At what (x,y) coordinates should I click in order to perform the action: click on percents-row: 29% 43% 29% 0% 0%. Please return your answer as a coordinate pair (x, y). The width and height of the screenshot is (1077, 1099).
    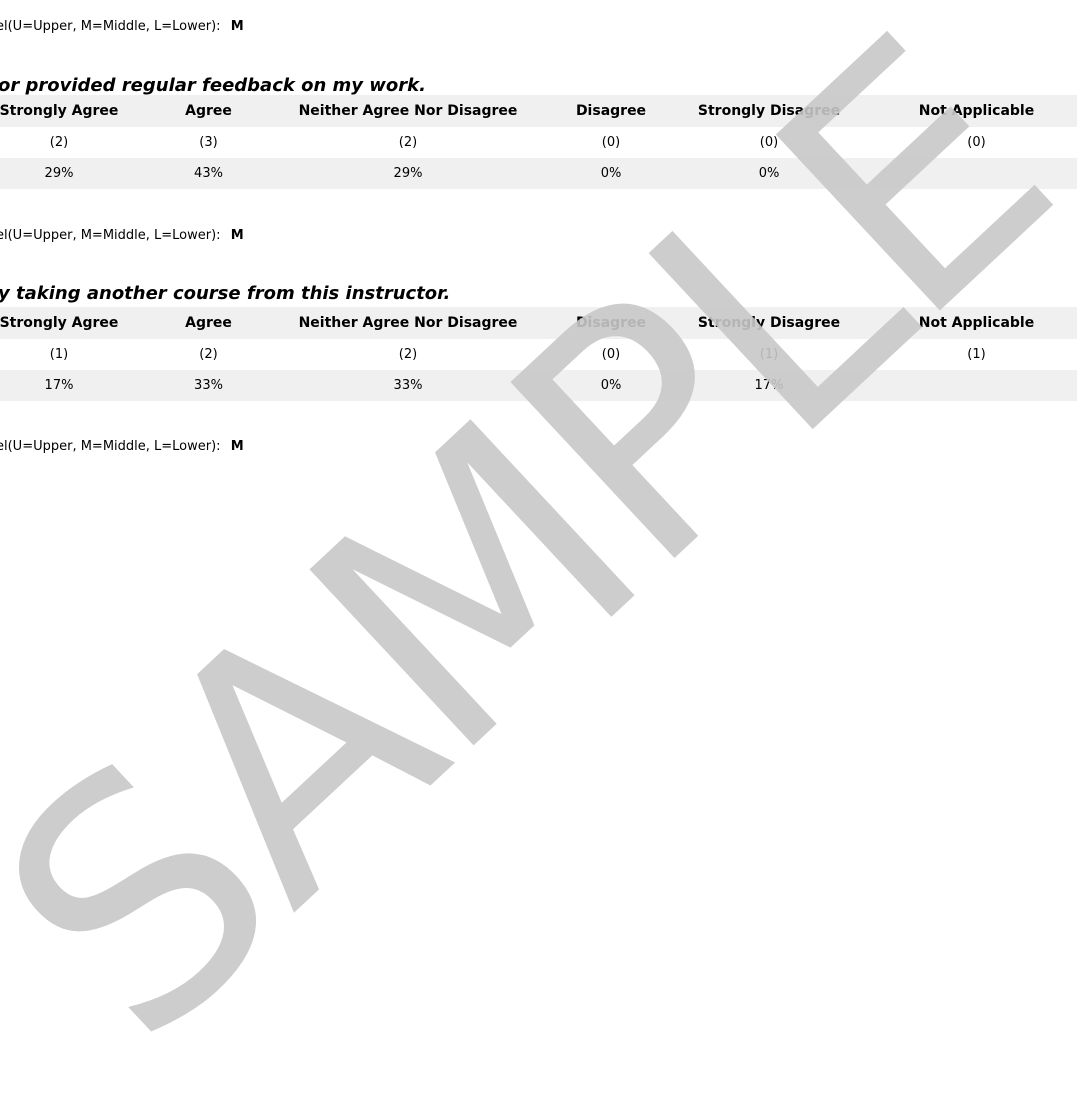
    Looking at the image, I should click on (538, 173).